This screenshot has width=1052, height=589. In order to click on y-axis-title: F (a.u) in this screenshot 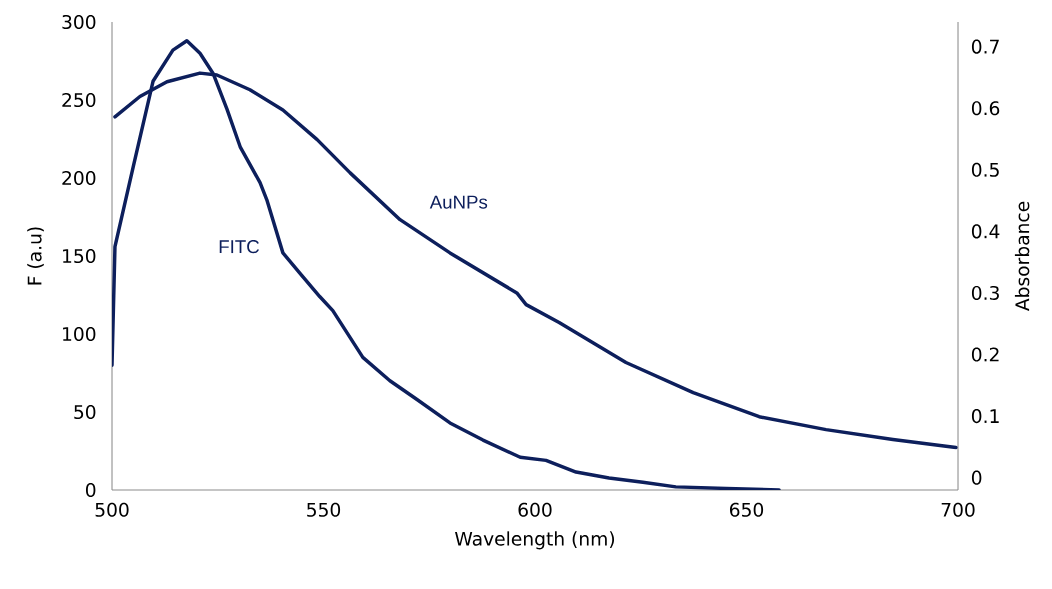, I will do `click(35, 256)`.